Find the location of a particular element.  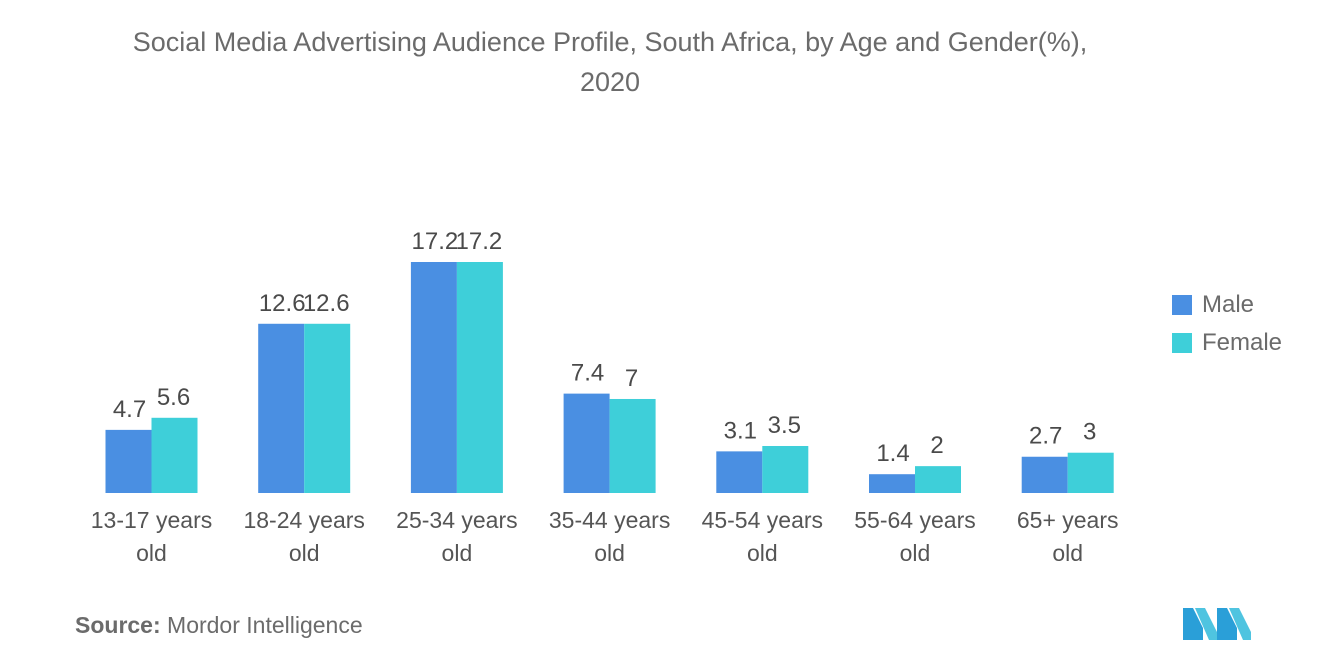

mordor-logo-icon is located at coordinates (1217, 624).